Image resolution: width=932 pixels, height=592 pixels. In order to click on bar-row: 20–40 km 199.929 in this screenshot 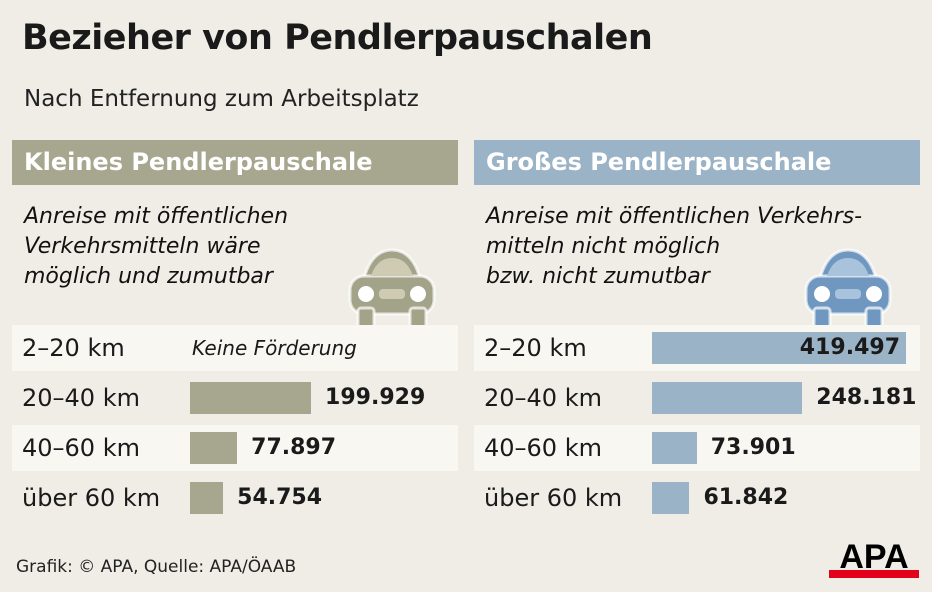, I will do `click(235, 398)`.